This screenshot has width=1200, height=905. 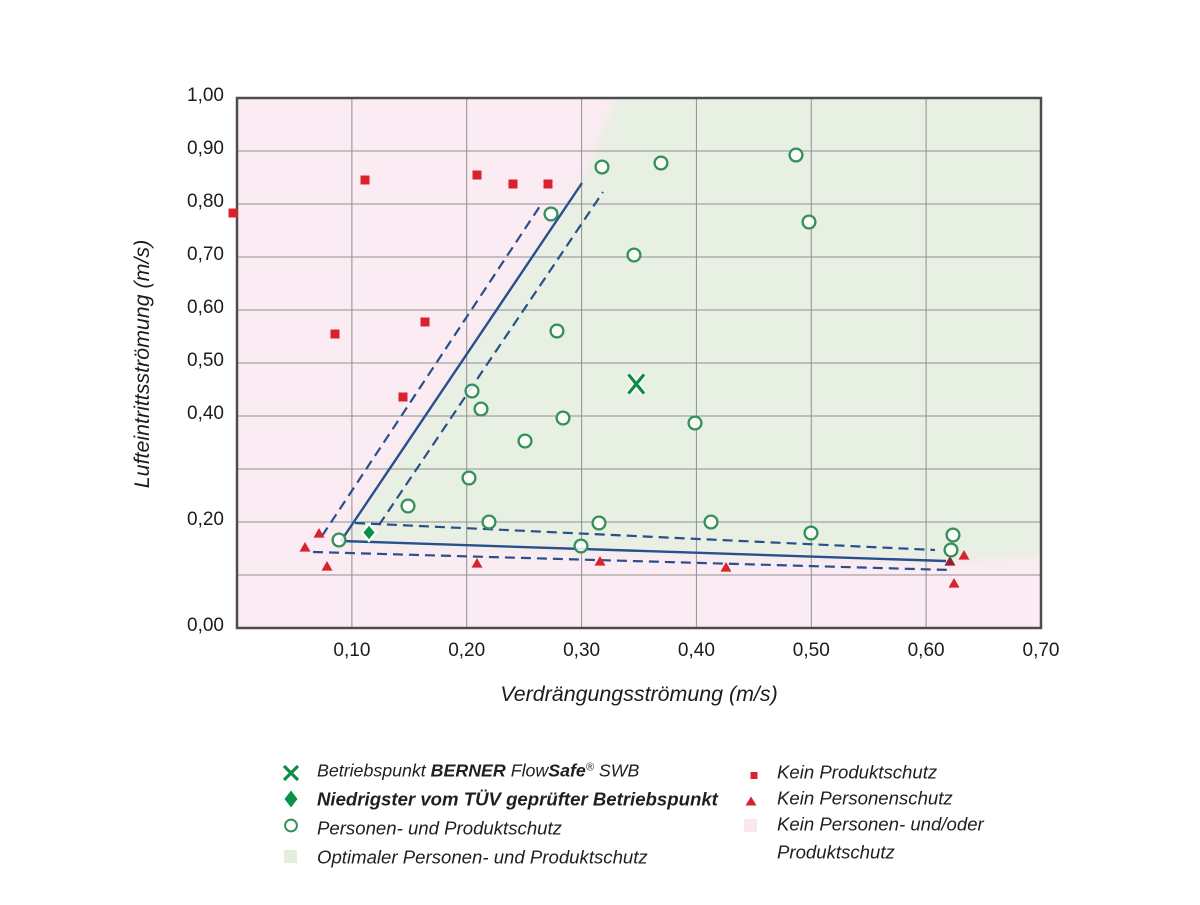 I want to click on svg-text: Lufteintrittsströmung (m/s), so click(x=142, y=364).